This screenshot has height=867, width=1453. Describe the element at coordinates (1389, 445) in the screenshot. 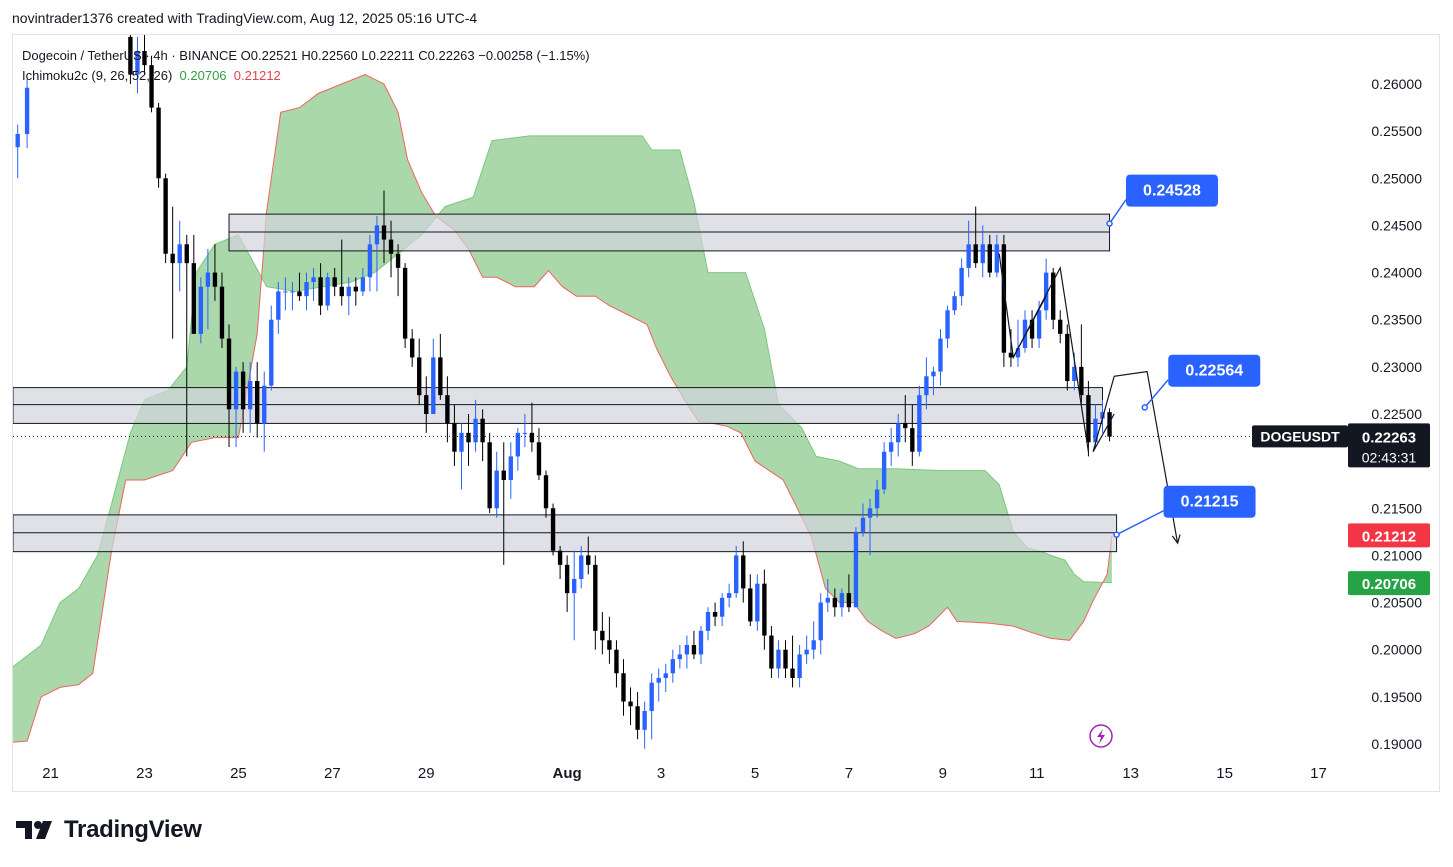

I see `current-price-tag` at that location.